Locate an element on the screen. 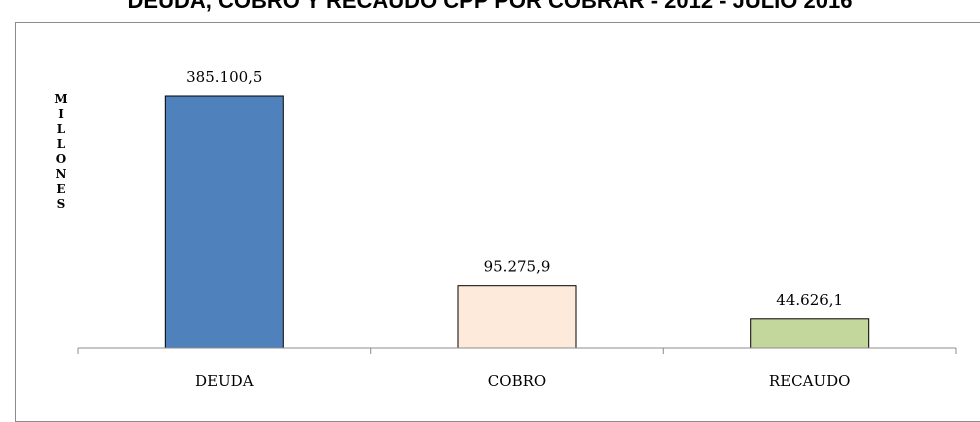  data-label-recaudo: 44.626,1 is located at coordinates (809, 300).